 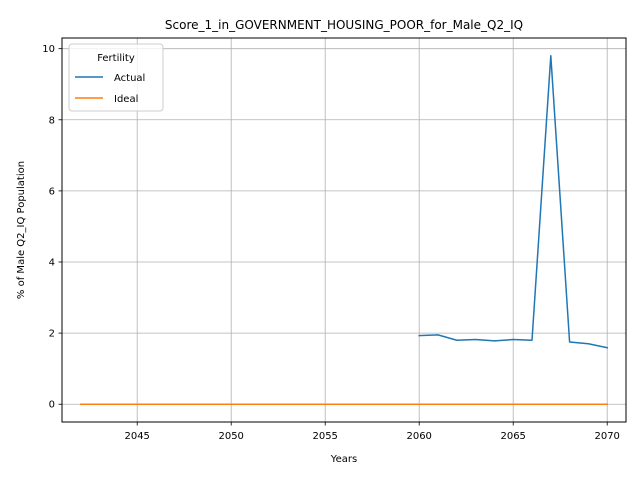 What do you see at coordinates (52, 334) in the screenshot?
I see `y-tick-label: 2` at bounding box center [52, 334].